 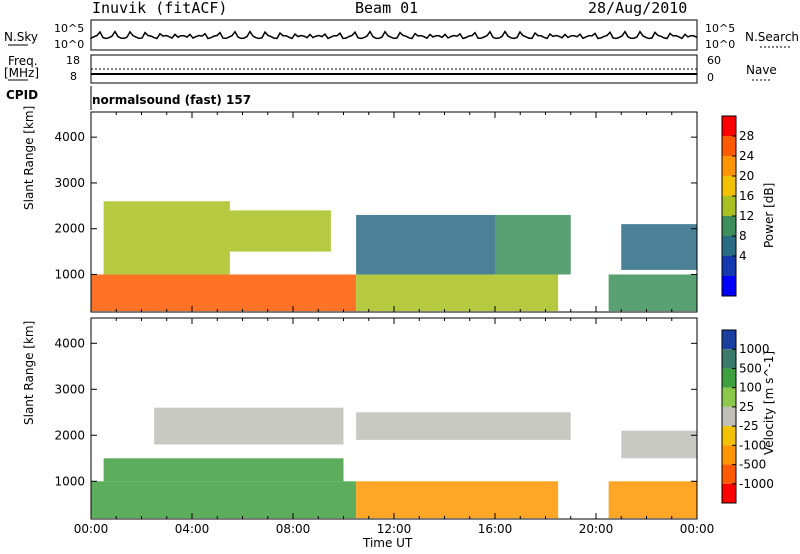 What do you see at coordinates (293, 529) in the screenshot?
I see `time-tick-label: 08:00` at bounding box center [293, 529].